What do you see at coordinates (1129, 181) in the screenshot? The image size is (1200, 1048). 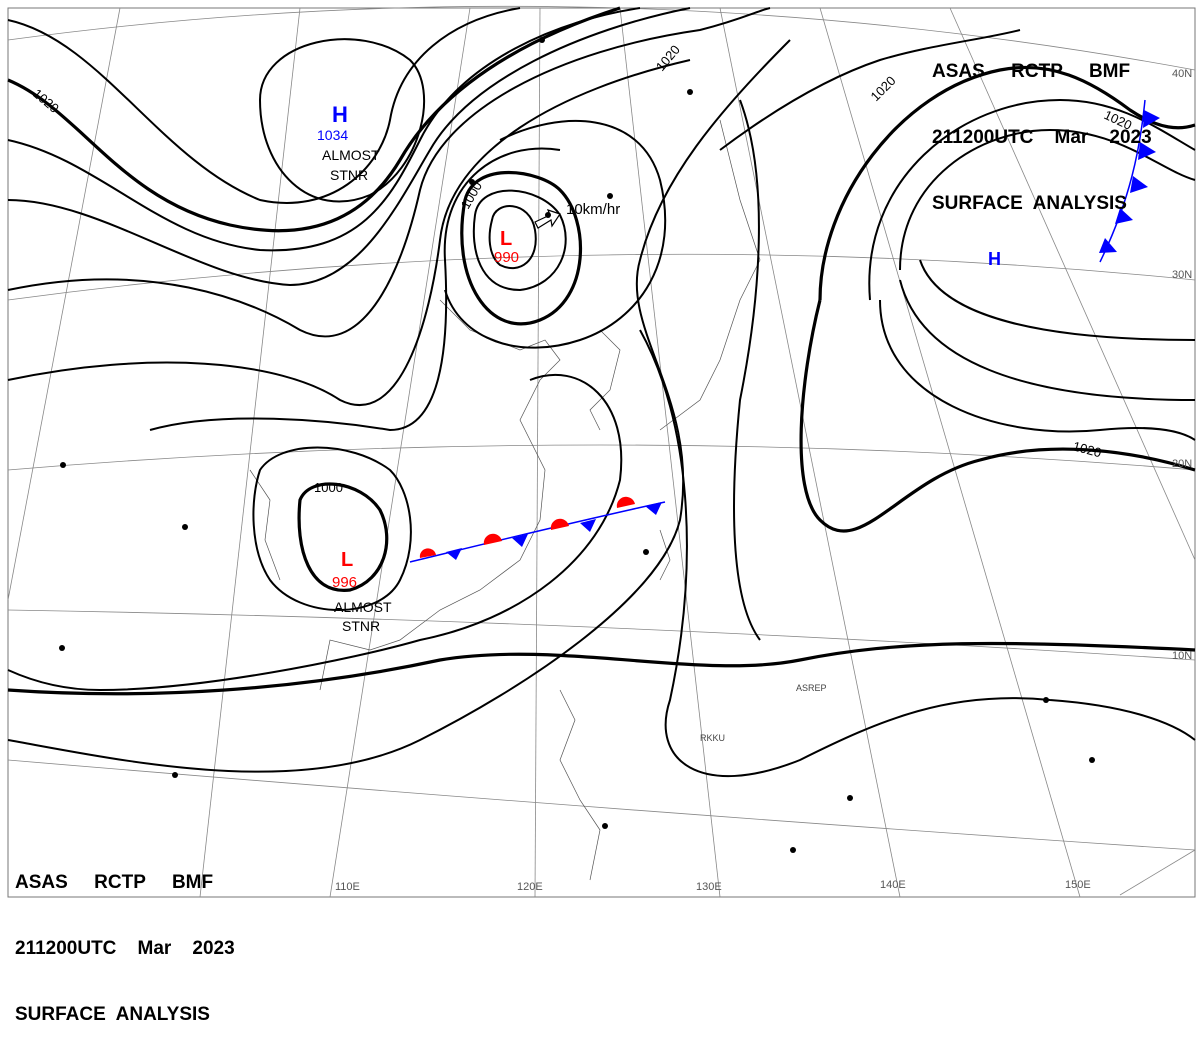 I see `cold-front` at bounding box center [1129, 181].